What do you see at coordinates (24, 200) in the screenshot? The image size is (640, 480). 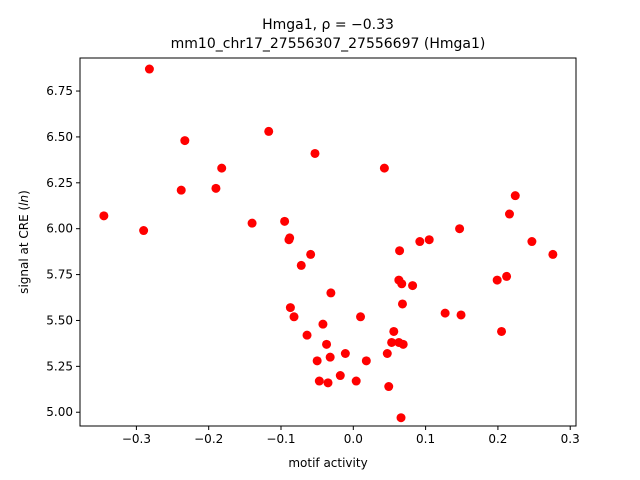 I see `y-axis-label-italic: ln` at bounding box center [24, 200].